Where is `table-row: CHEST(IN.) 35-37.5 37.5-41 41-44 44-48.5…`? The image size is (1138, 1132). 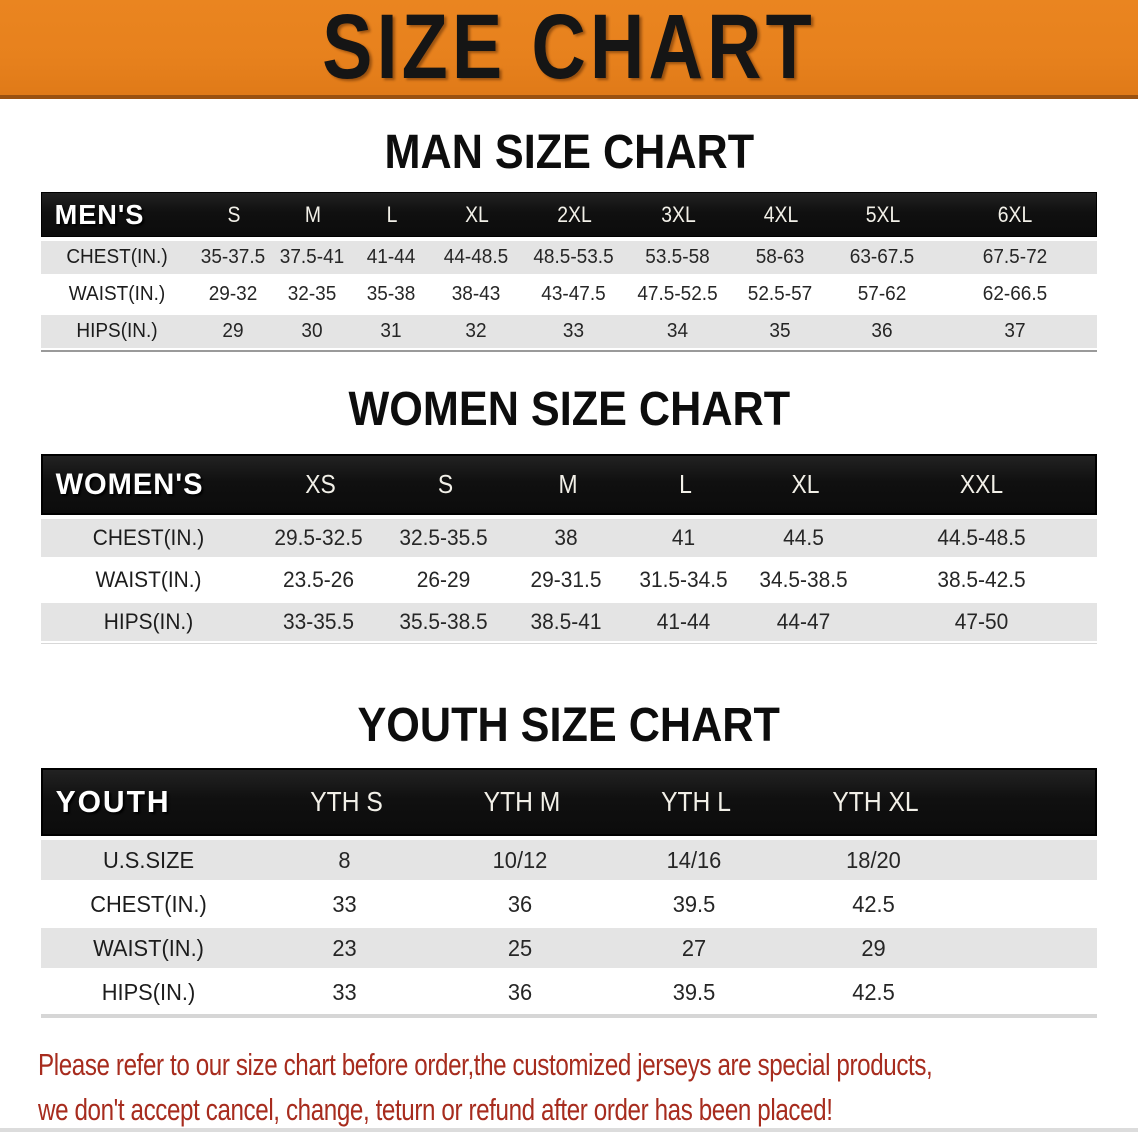
table-row: CHEST(IN.) 35-37.5 37.5-41 41-44 44-48.5… is located at coordinates (569, 257).